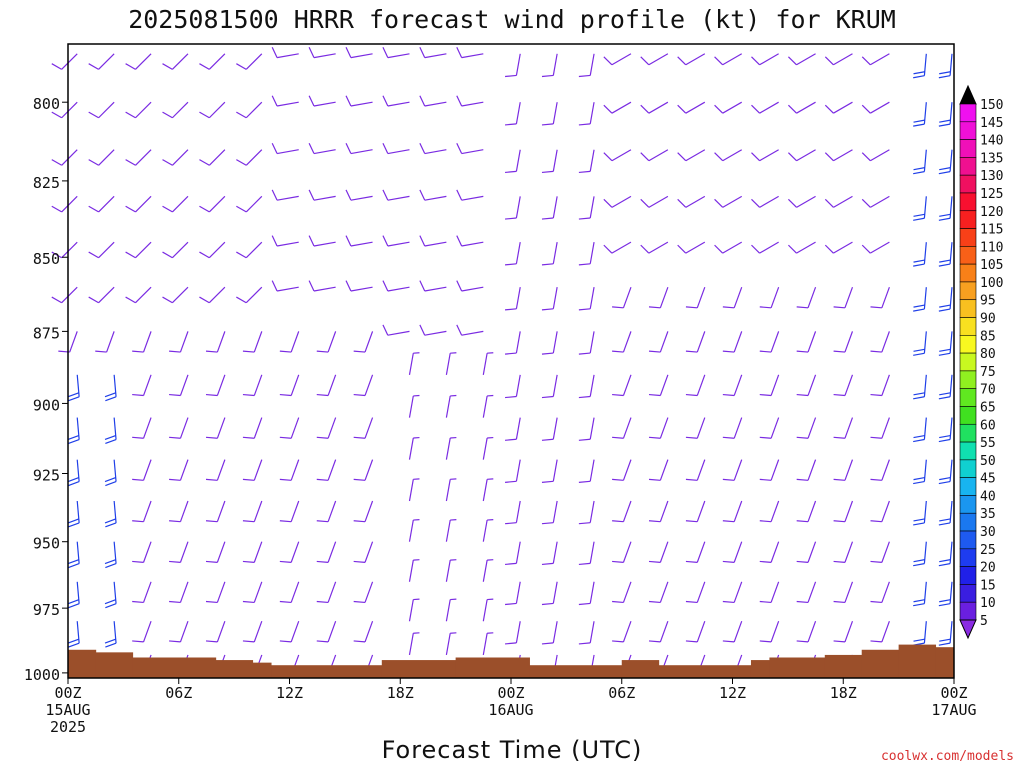  Describe the element at coordinates (178, 693) in the screenshot. I see `x-tick-label: 06Z` at that location.